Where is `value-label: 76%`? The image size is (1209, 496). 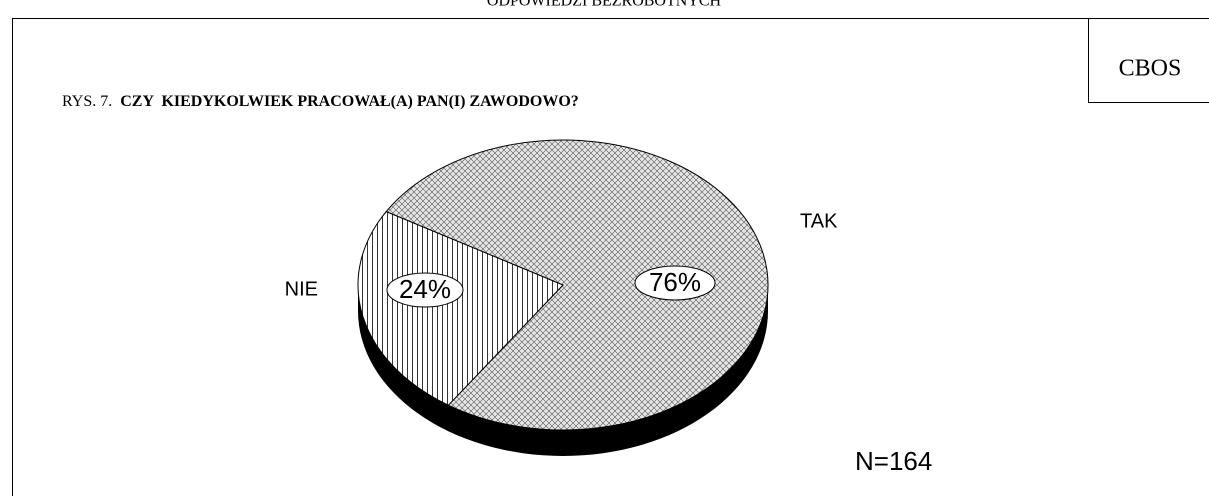 value-label: 76% is located at coordinates (675, 282).